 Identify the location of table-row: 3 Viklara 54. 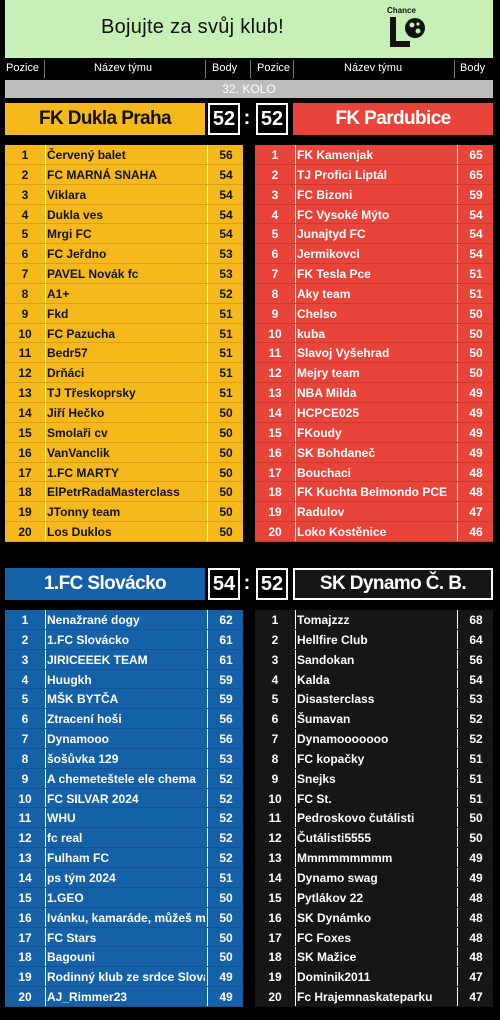
(124, 194).